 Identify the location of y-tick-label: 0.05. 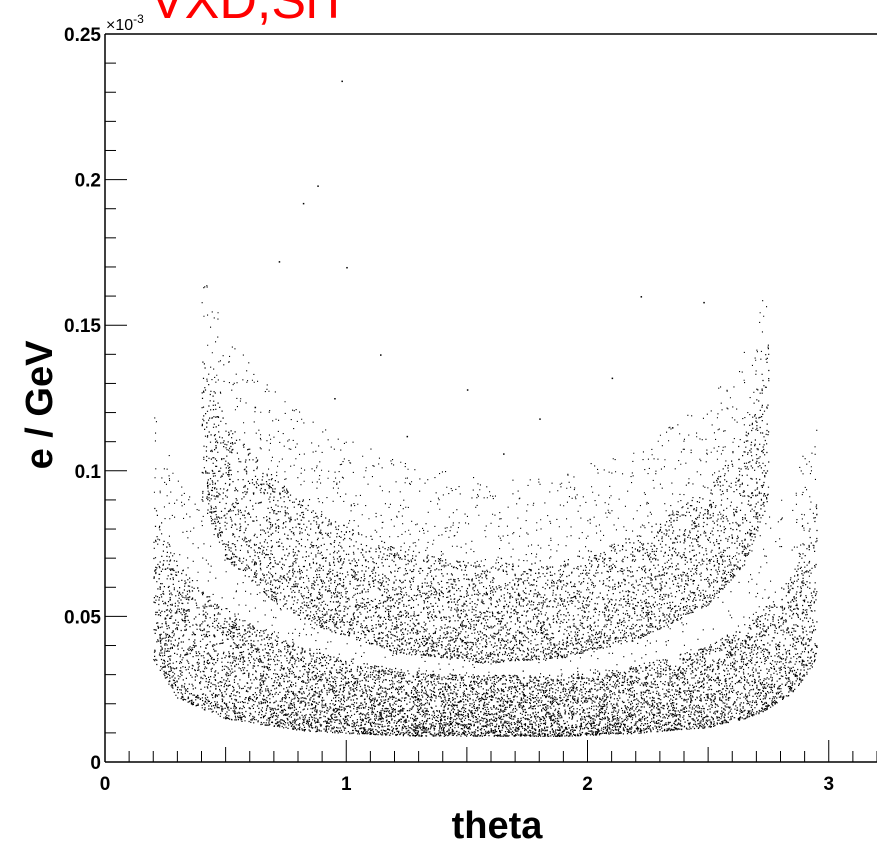
(82, 617).